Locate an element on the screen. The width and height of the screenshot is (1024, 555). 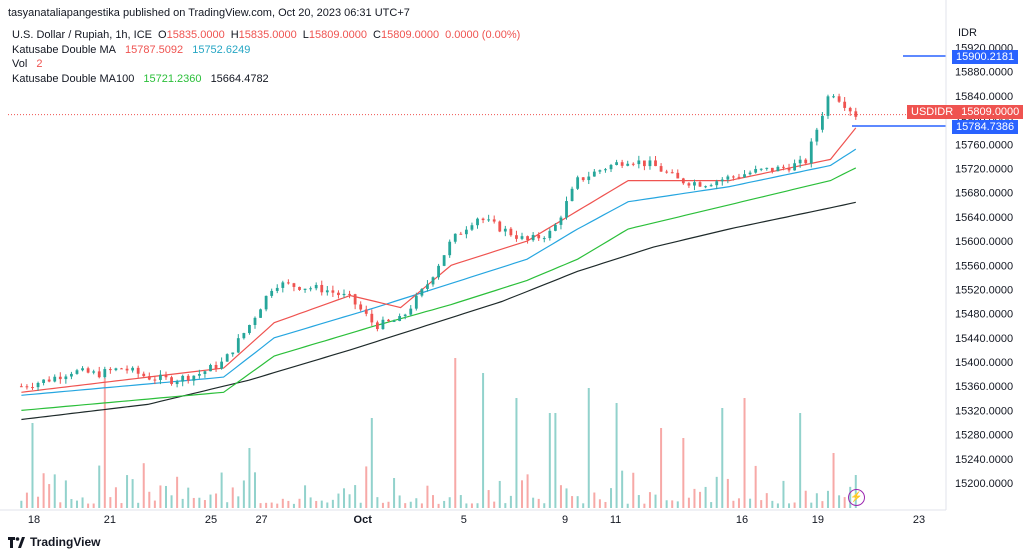
ma1-value-slow: 15752.6249 is located at coordinates (221, 49).